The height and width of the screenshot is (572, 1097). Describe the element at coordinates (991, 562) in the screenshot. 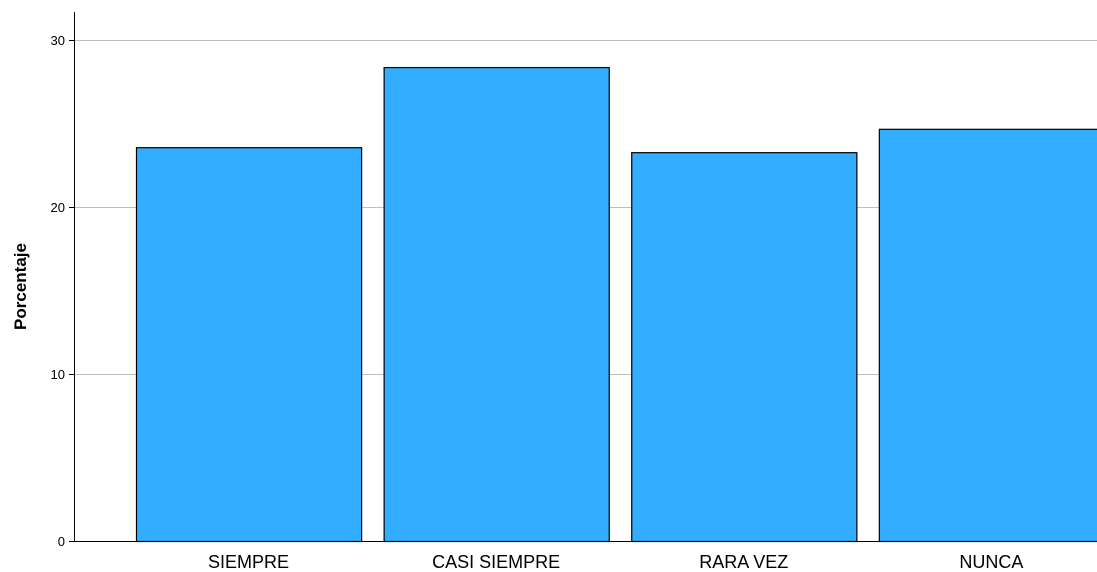

I see `x-category-label: NUNCA` at that location.